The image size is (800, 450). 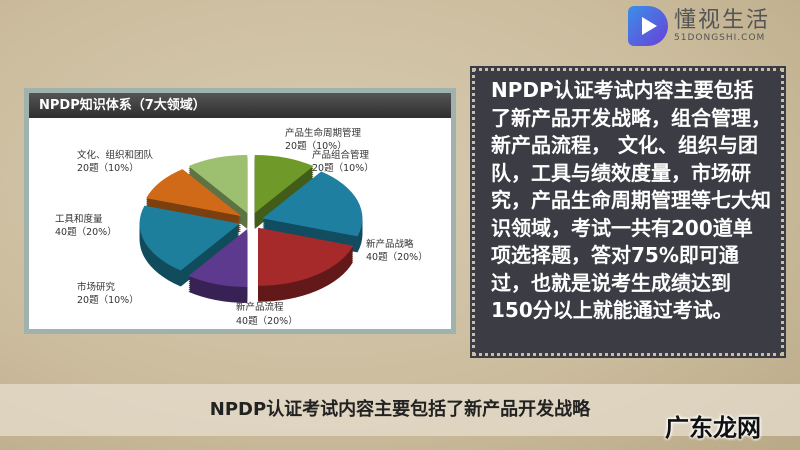 What do you see at coordinates (323, 140) in the screenshot?
I see `label-lifecycle: 产品生命周期管理 20题（10%）` at bounding box center [323, 140].